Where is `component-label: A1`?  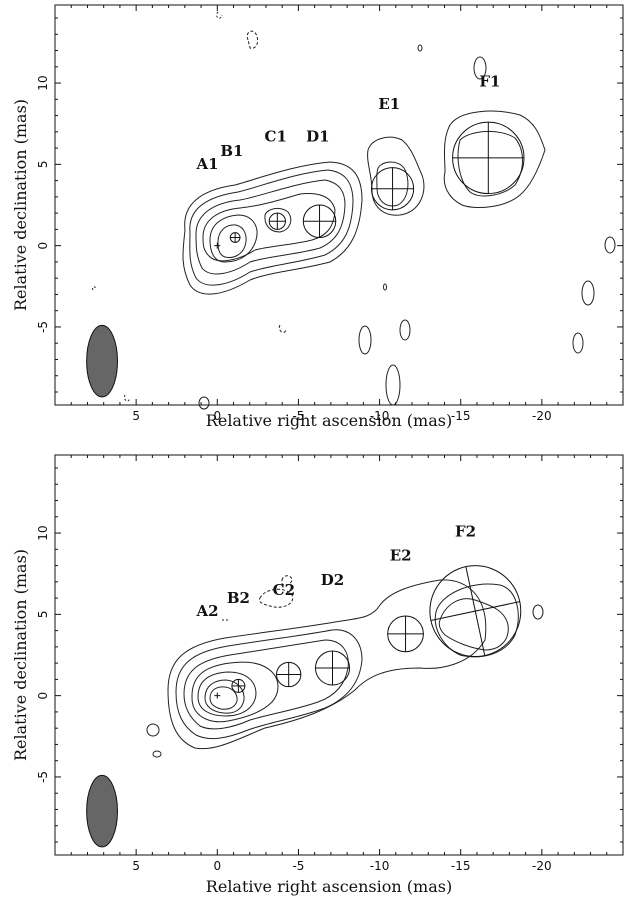 component-label: A1 is located at coordinates (207, 164).